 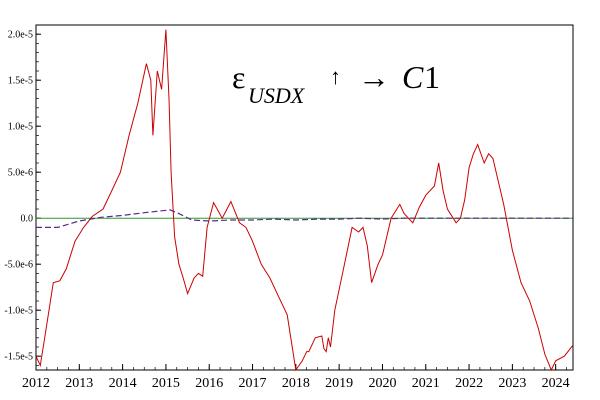 What do you see at coordinates (20, 127) in the screenshot?
I see `y-tick-label: 1.0e-5` at bounding box center [20, 127].